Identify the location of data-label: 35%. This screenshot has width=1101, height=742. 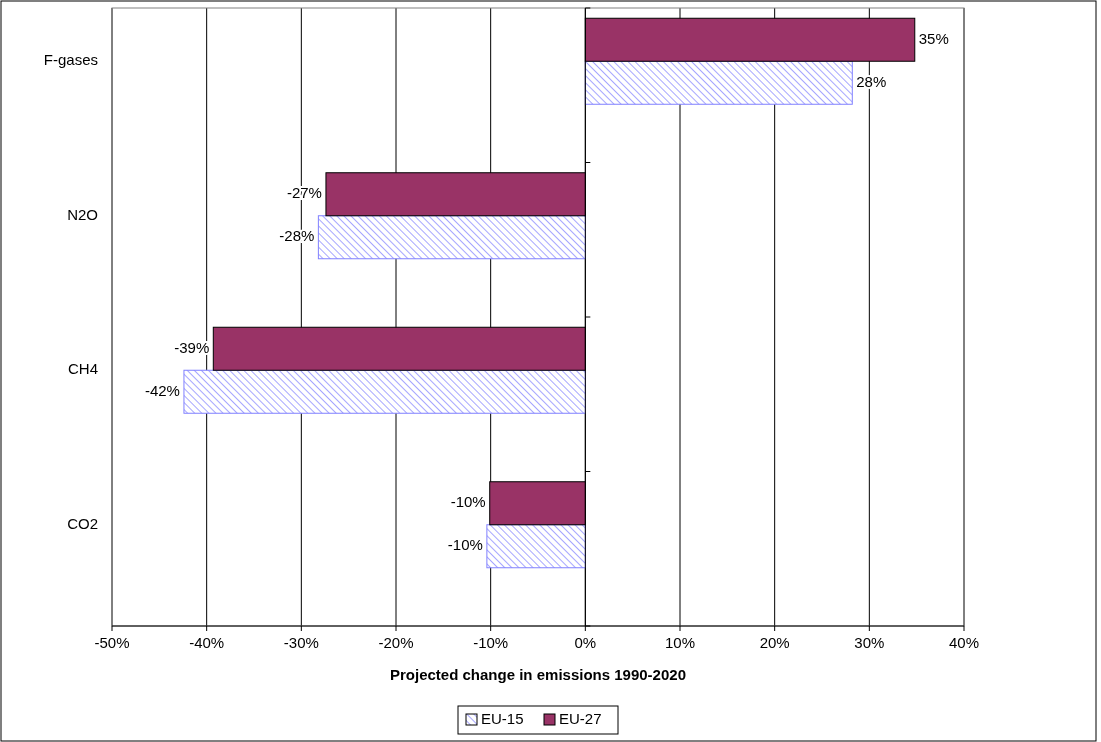
(933, 38).